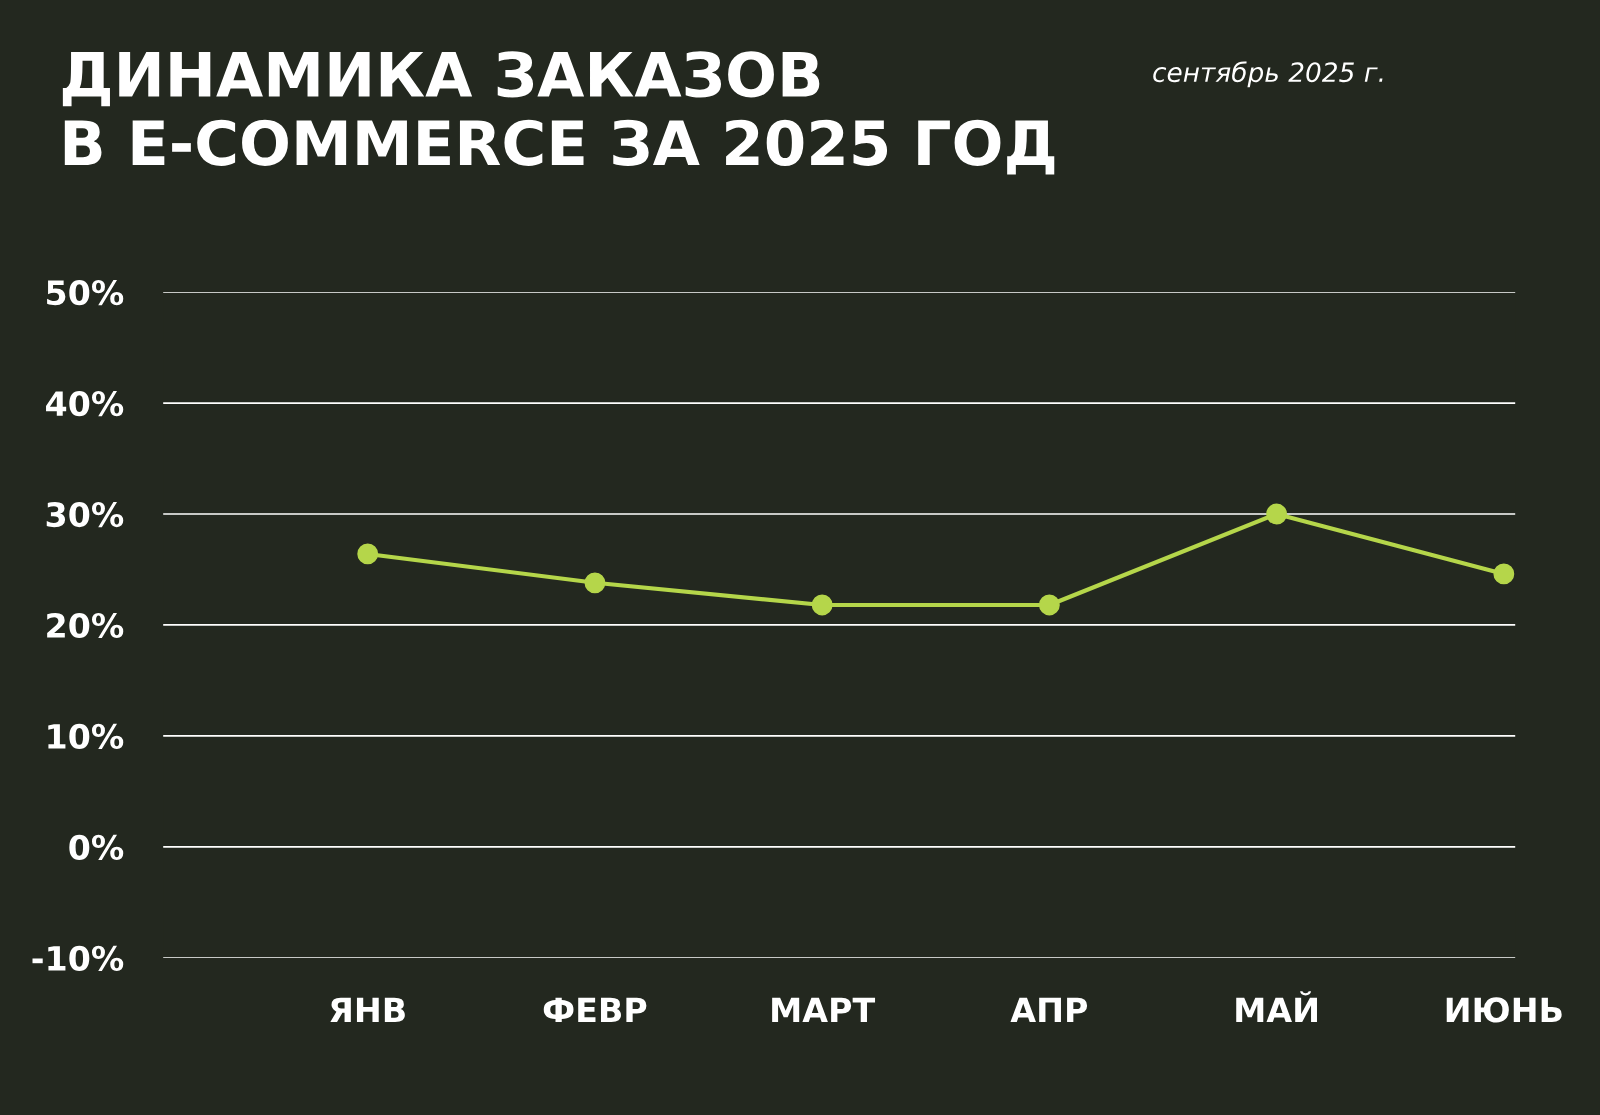 The height and width of the screenshot is (1115, 1600). What do you see at coordinates (1276, 1006) in the screenshot?
I see `x-tick-label: МАЙ` at bounding box center [1276, 1006].